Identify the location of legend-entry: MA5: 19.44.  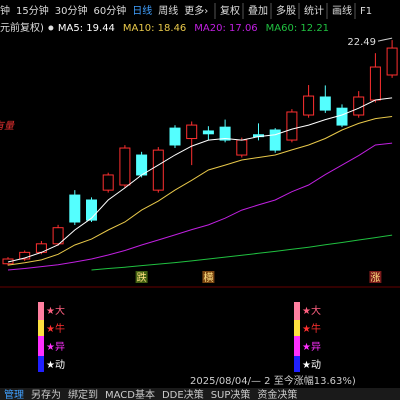
(86, 28).